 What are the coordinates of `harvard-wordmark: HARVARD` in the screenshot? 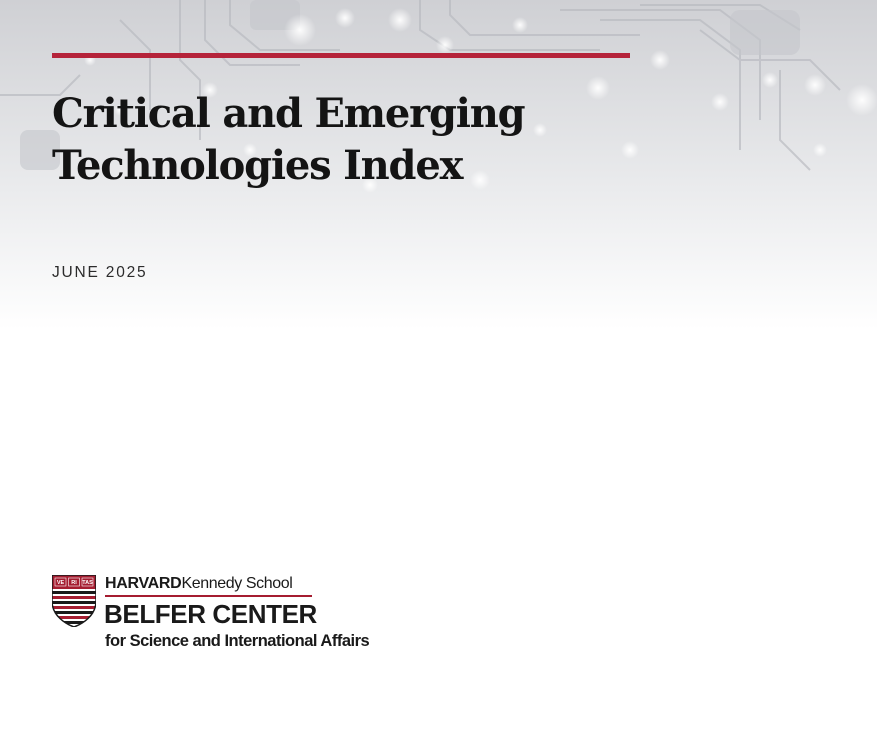 It's located at (143, 583).